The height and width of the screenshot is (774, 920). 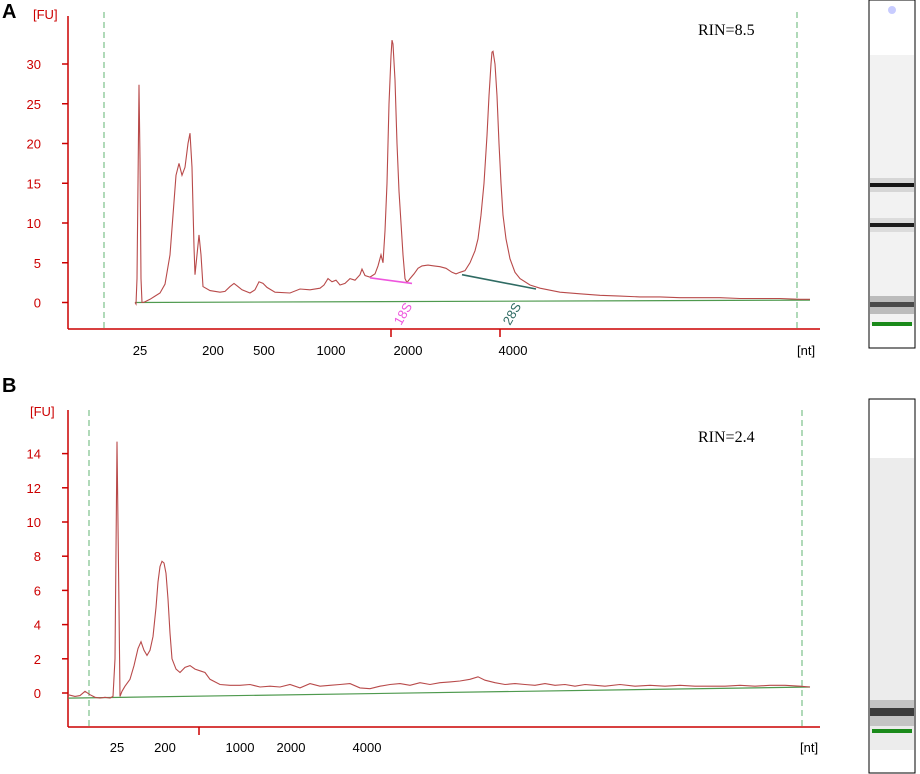 What do you see at coordinates (34, 183) in the screenshot?
I see `panel-a-y-tick-label: 15` at bounding box center [34, 183].